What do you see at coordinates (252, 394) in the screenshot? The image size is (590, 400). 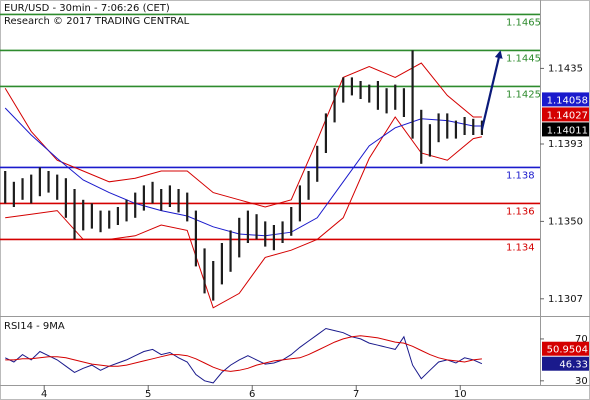 I see `x-tick-label: 6` at bounding box center [252, 394].